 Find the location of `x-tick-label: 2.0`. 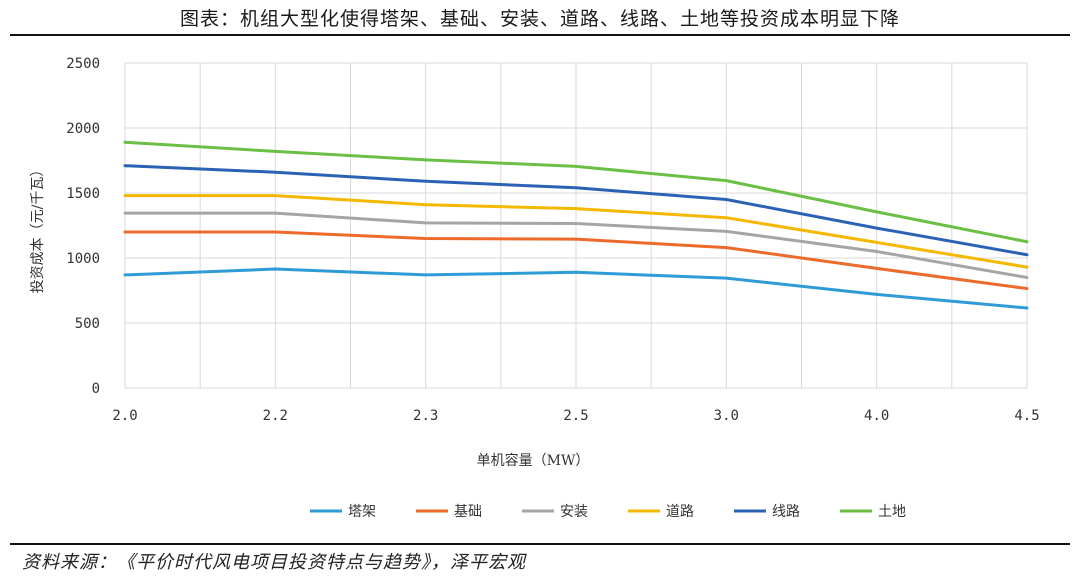

x-tick-label: 2.0 is located at coordinates (124, 416).